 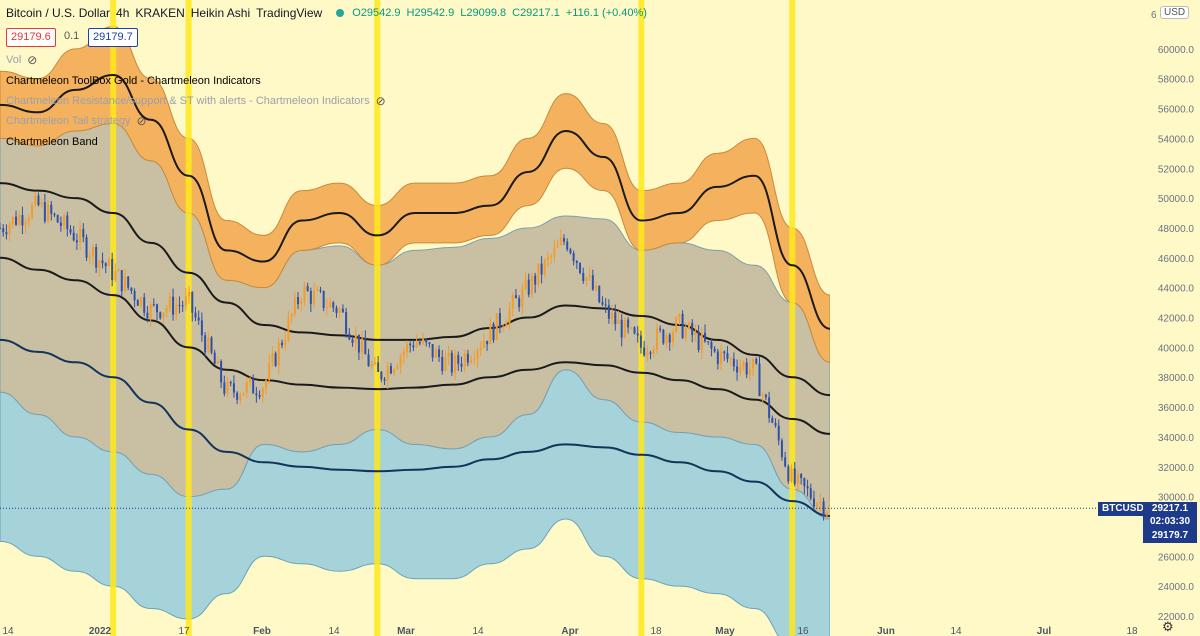 What do you see at coordinates (1176, 169) in the screenshot?
I see `price-tick-label: 52000.0` at bounding box center [1176, 169].